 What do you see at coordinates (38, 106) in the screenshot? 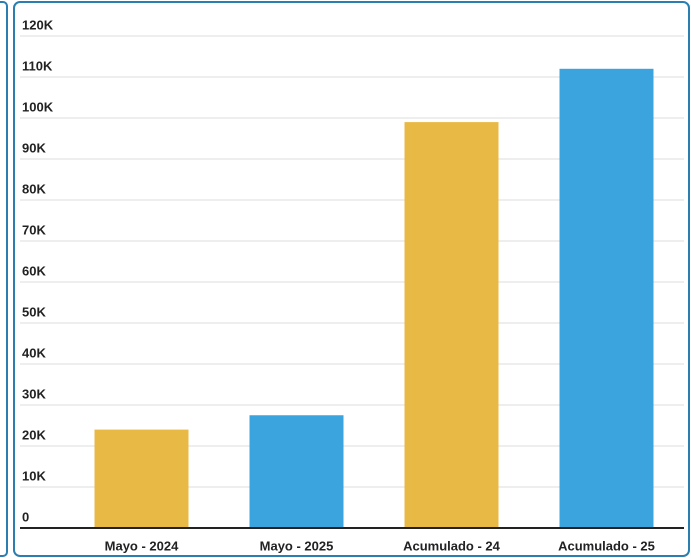
I see `y-tick-label: 100K` at bounding box center [38, 106].